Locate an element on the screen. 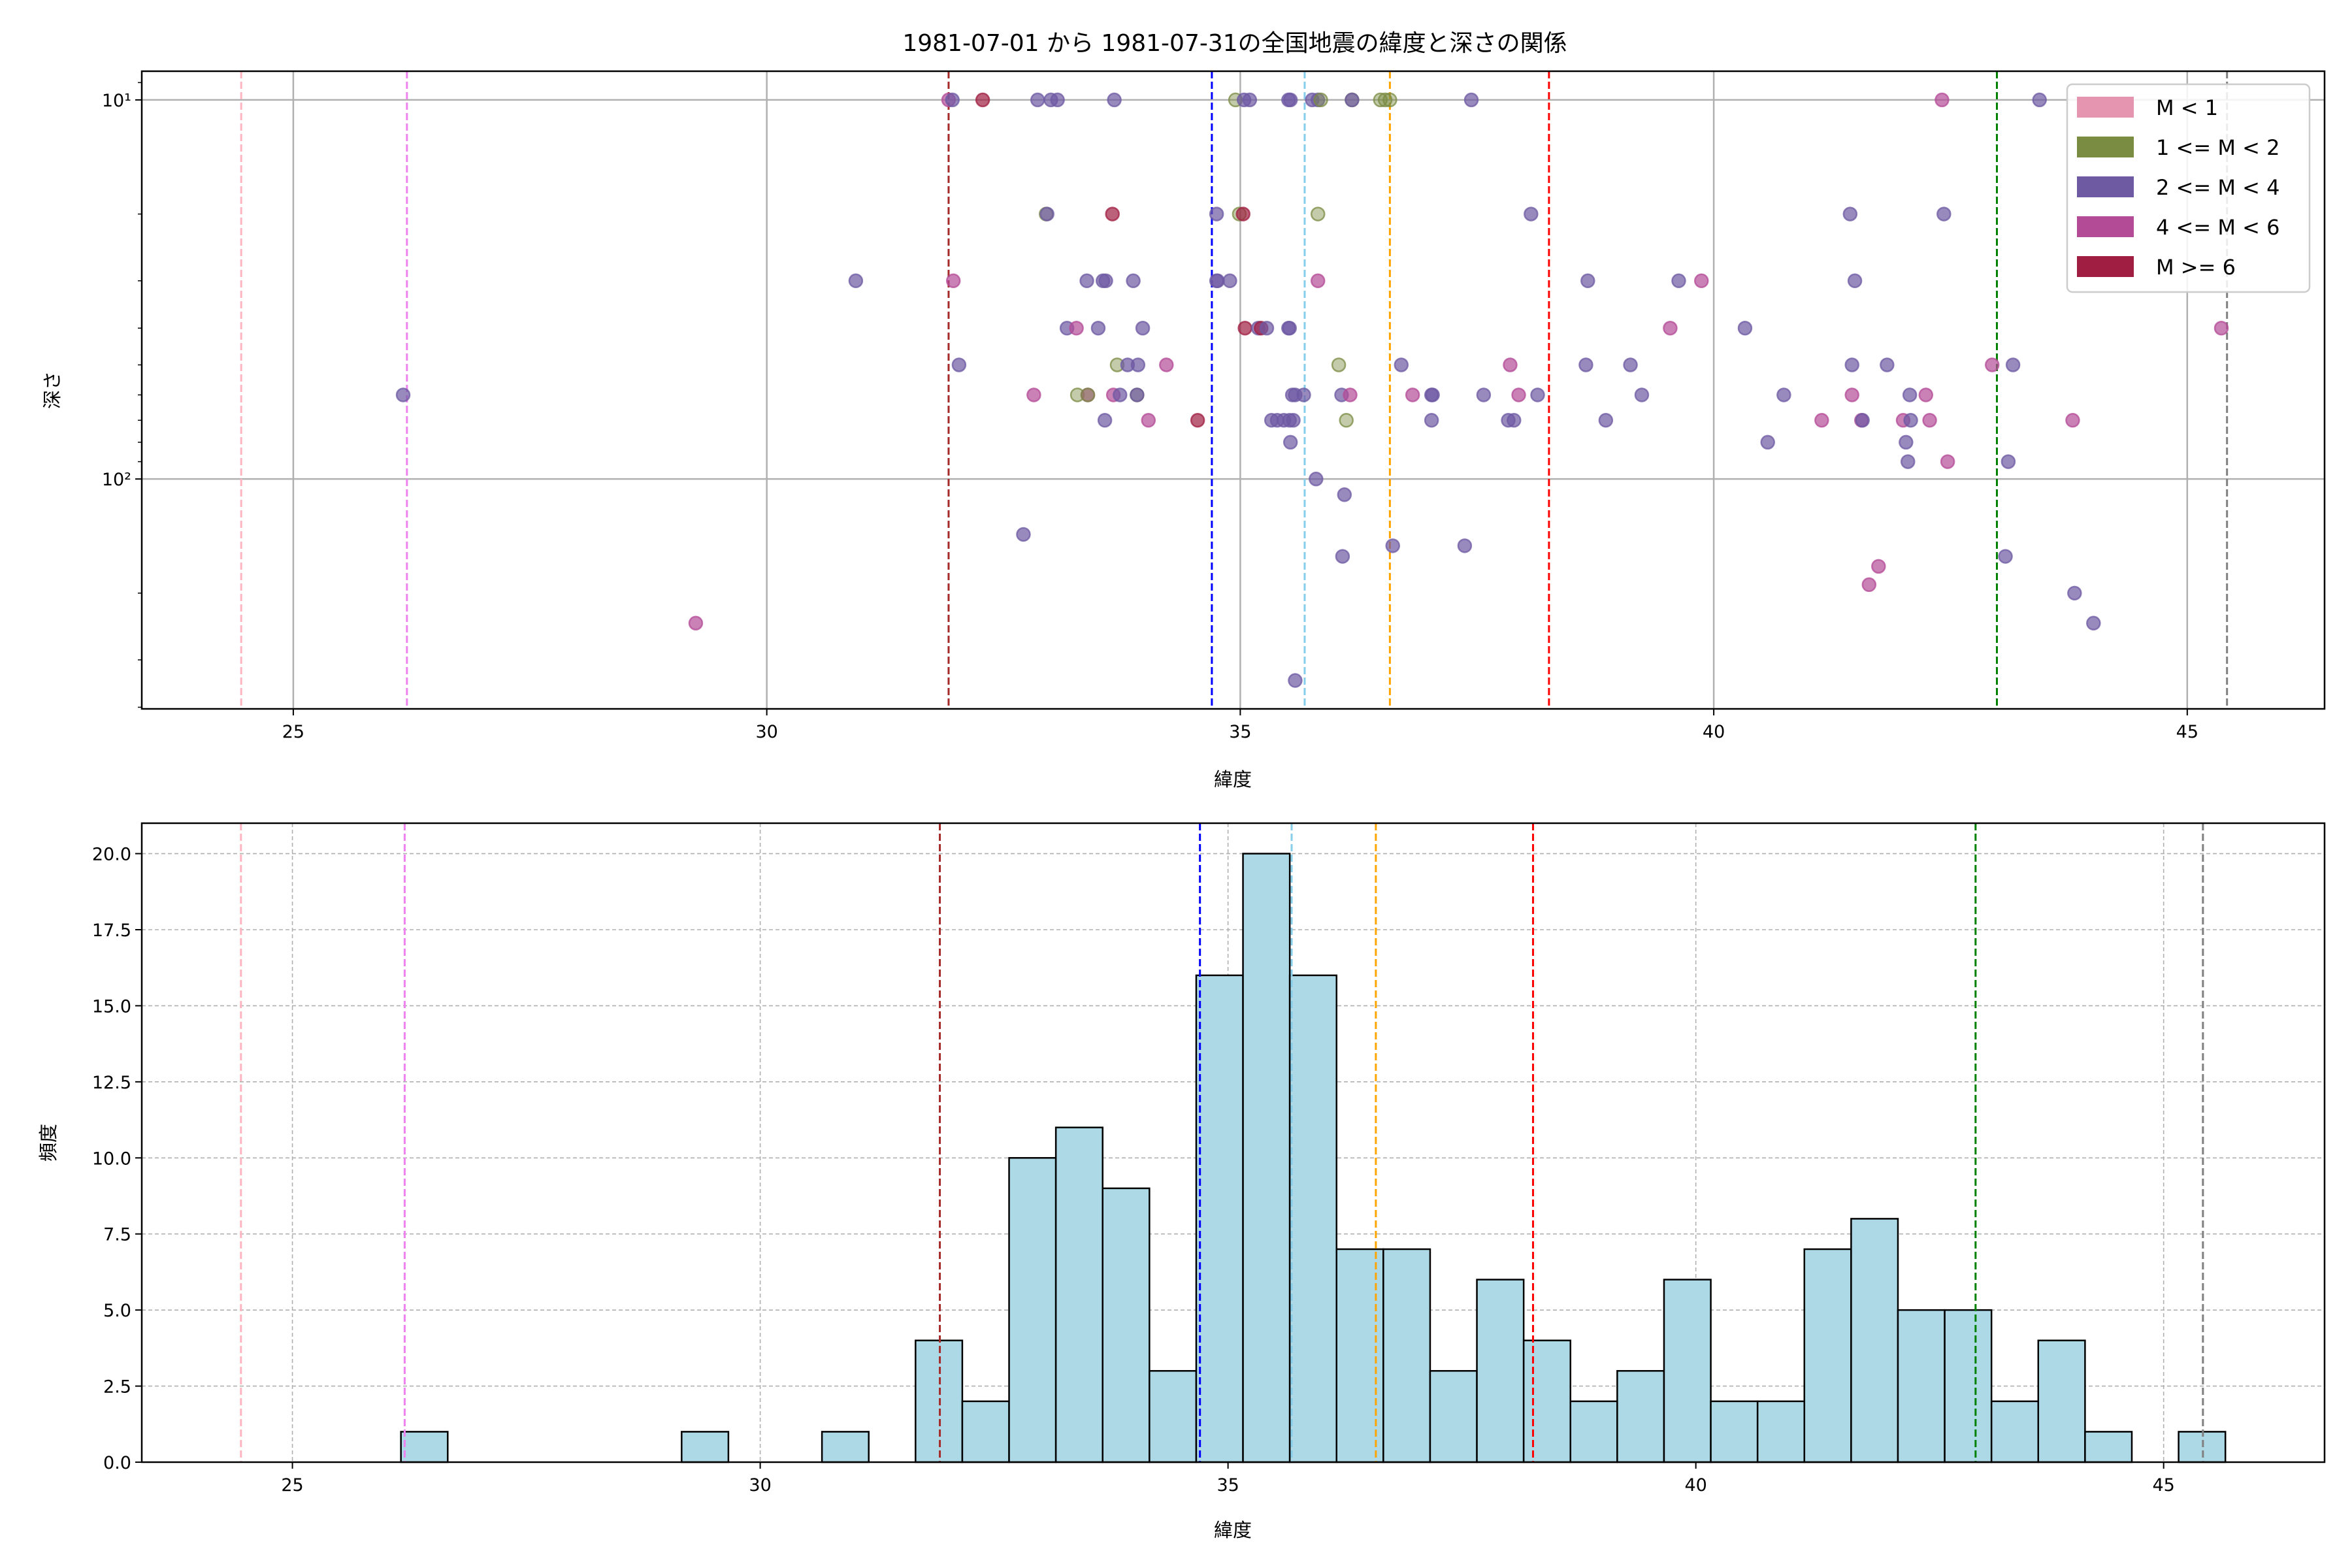  legend-label: M >= 6 is located at coordinates (2196, 267).